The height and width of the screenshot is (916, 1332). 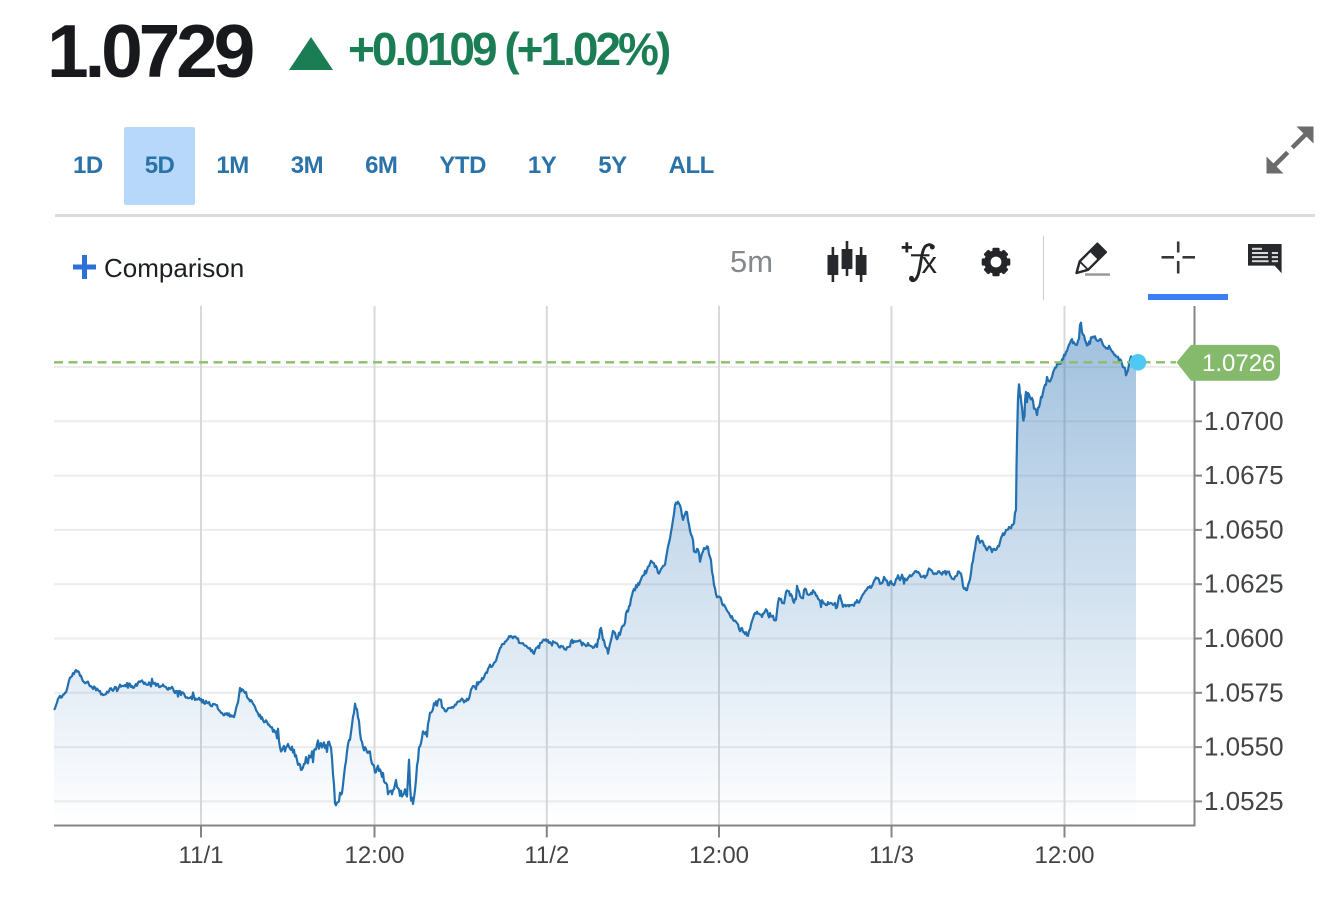 What do you see at coordinates (1244, 584) in the screenshot?
I see `svg-text: 1.0625` at bounding box center [1244, 584].